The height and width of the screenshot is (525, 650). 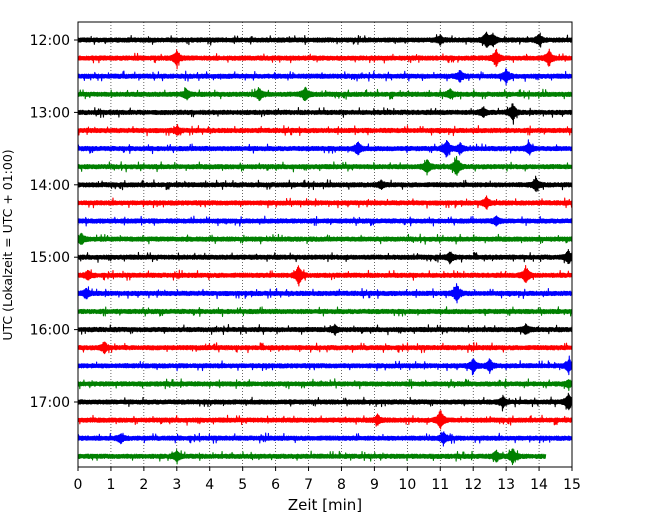 I want to click on y-tick-label-14:00: 14:00, so click(x=50, y=186).